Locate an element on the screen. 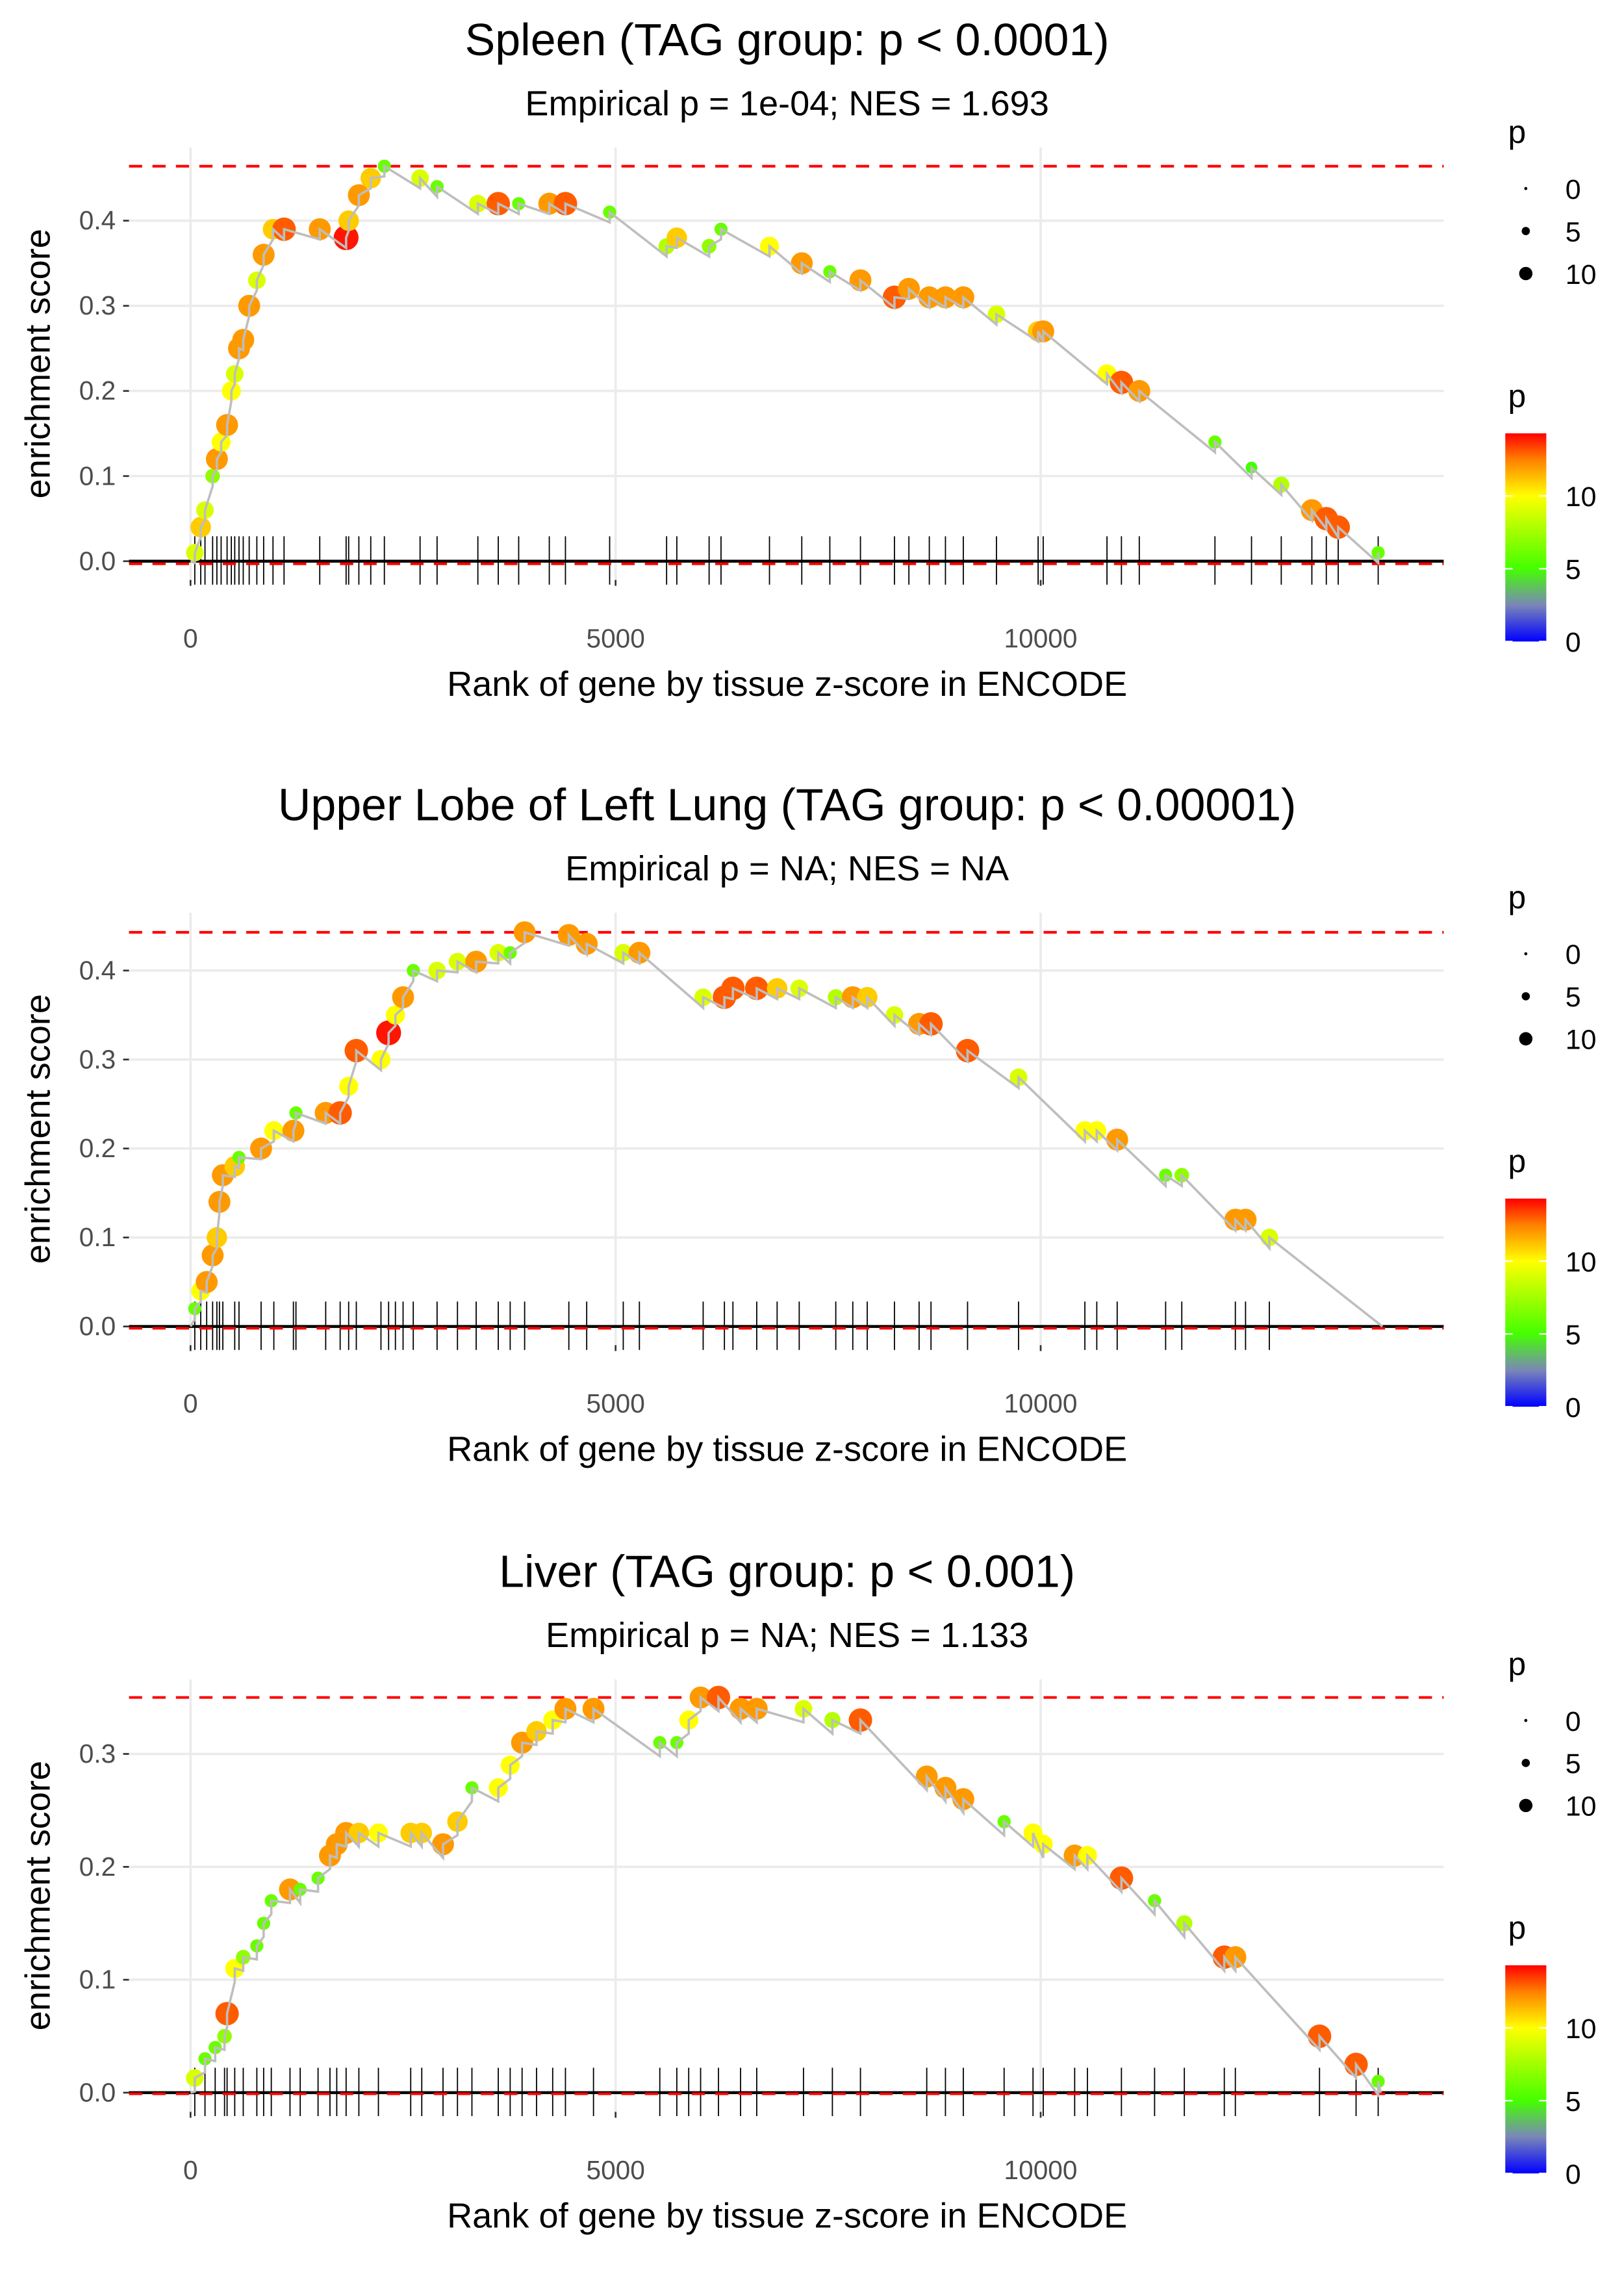  chart-subtitle: Empirical p = NA; NES = 1.133 is located at coordinates (787, 1635).